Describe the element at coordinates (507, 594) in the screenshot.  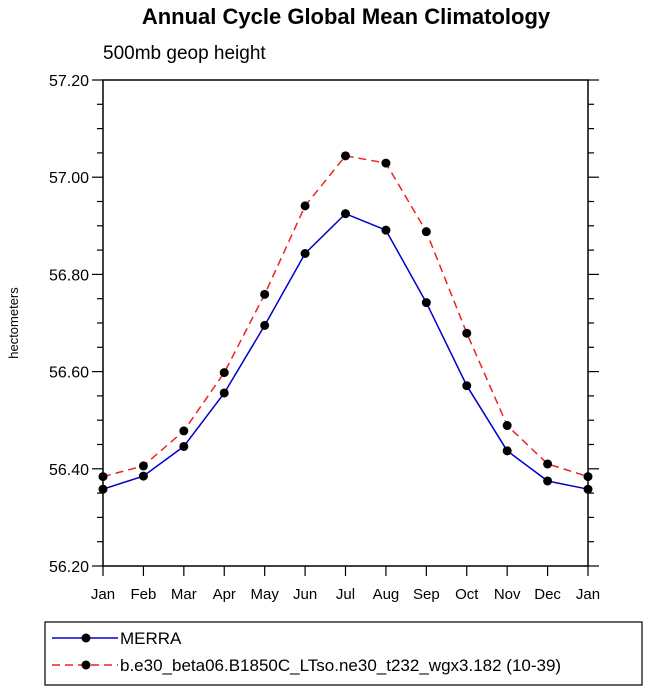
I see `x-tick-label: Nov` at that location.